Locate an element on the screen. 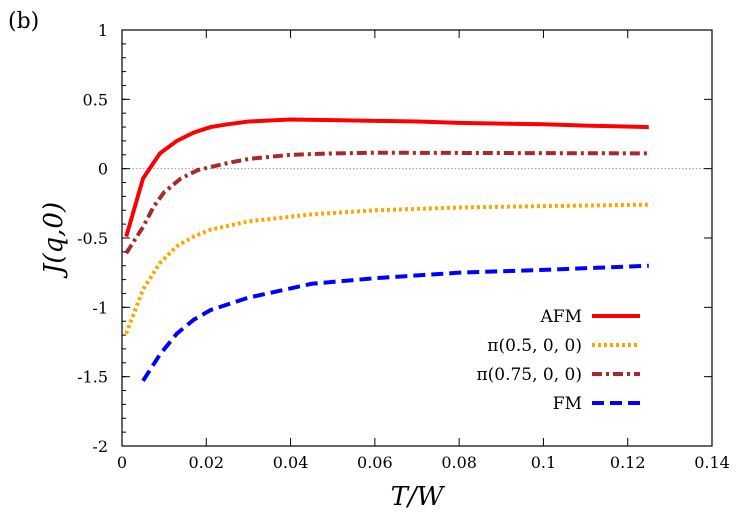  x-tick-label: 0.08 is located at coordinates (459, 462).